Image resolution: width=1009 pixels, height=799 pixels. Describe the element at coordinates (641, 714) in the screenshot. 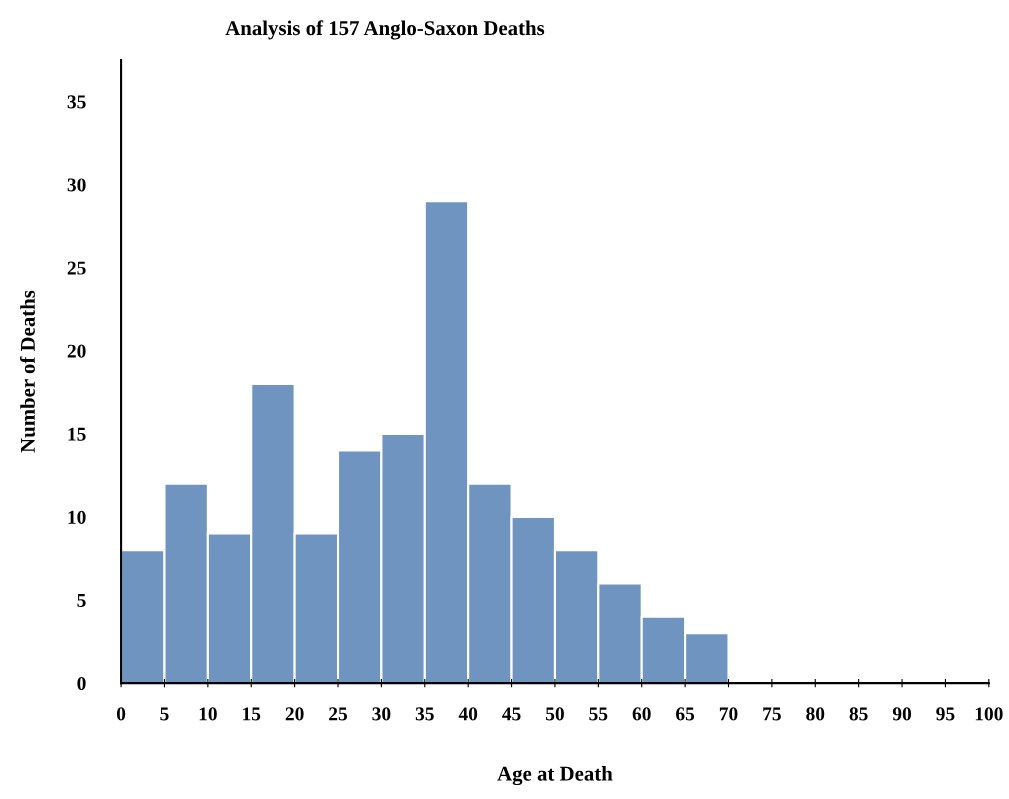

I see `x-tick-label: 60` at that location.